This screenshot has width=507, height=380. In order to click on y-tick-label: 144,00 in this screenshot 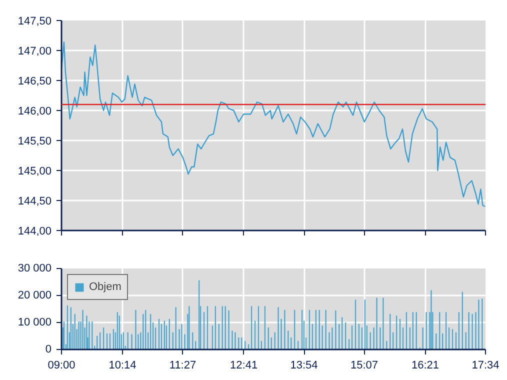, I will do `click(35, 232)`.